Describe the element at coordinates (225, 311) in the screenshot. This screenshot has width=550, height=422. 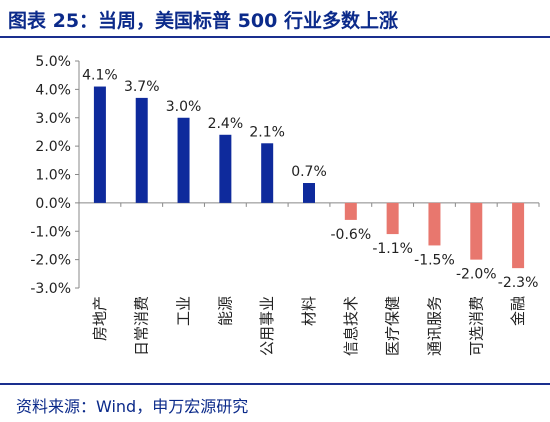
I see `x-tick-label: 能源` at that location.